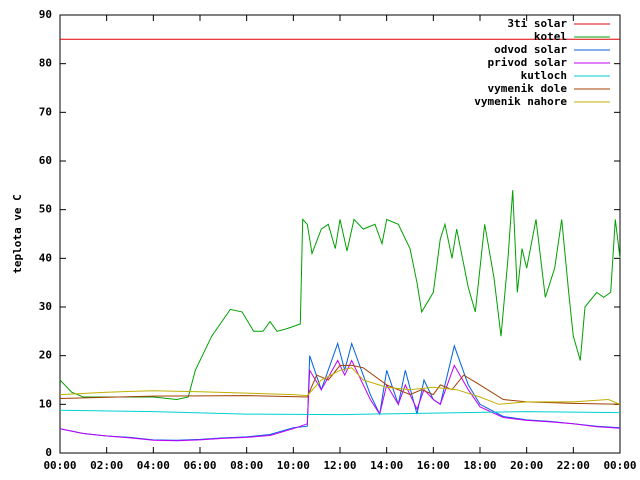 The width and height of the screenshot is (640, 480). I want to click on x-tick-label: 12:00, so click(339, 465).